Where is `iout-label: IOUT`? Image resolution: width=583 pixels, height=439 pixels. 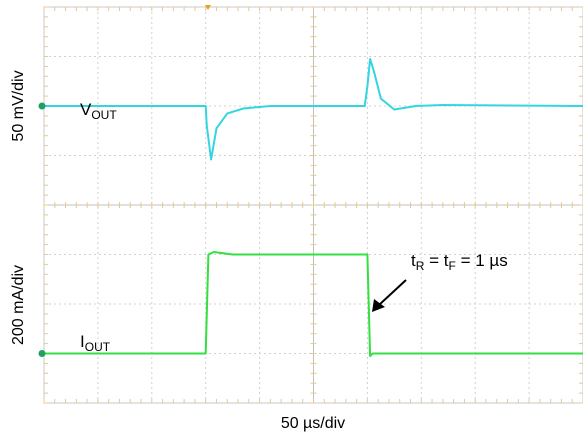
iout-label: IOUT is located at coordinates (95, 343).